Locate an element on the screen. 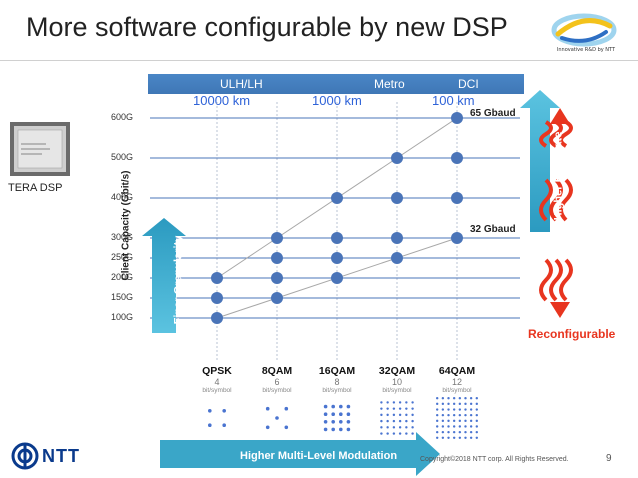  constellation-32qam is located at coordinates (397, 418).